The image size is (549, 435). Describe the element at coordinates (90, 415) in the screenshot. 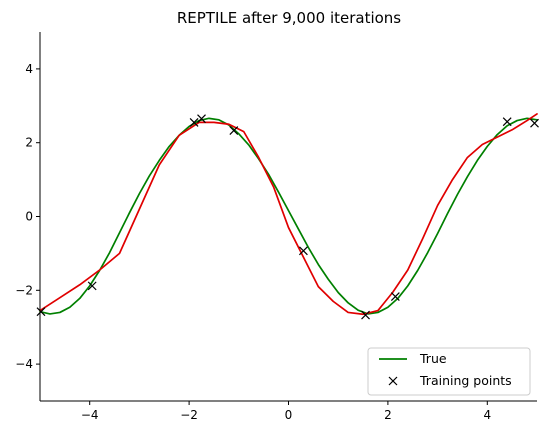

I see `x-tick-label: −4` at that location.